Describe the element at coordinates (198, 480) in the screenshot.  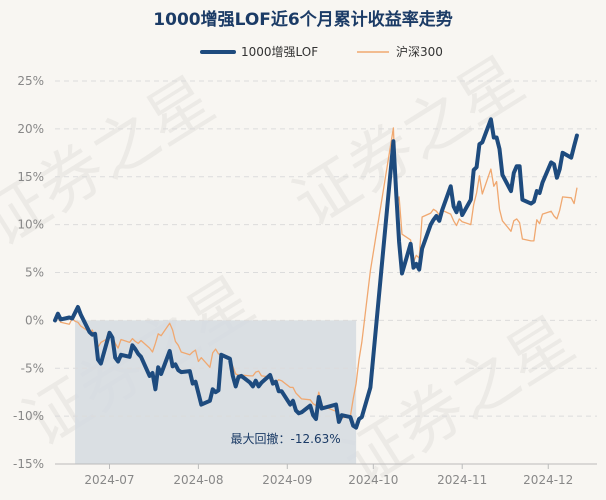
I see `x-tick-label: 2024-08` at that location.